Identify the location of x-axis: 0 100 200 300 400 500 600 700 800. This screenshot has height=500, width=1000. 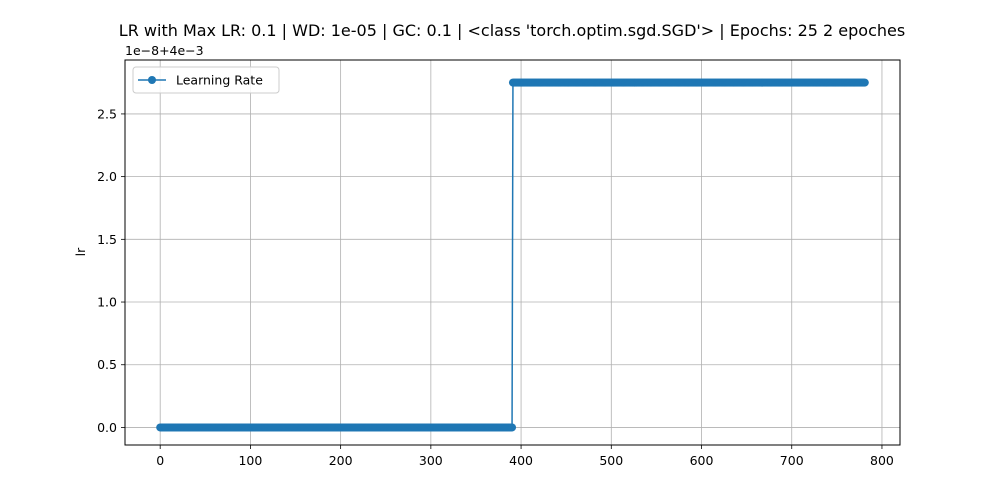
(525, 456).